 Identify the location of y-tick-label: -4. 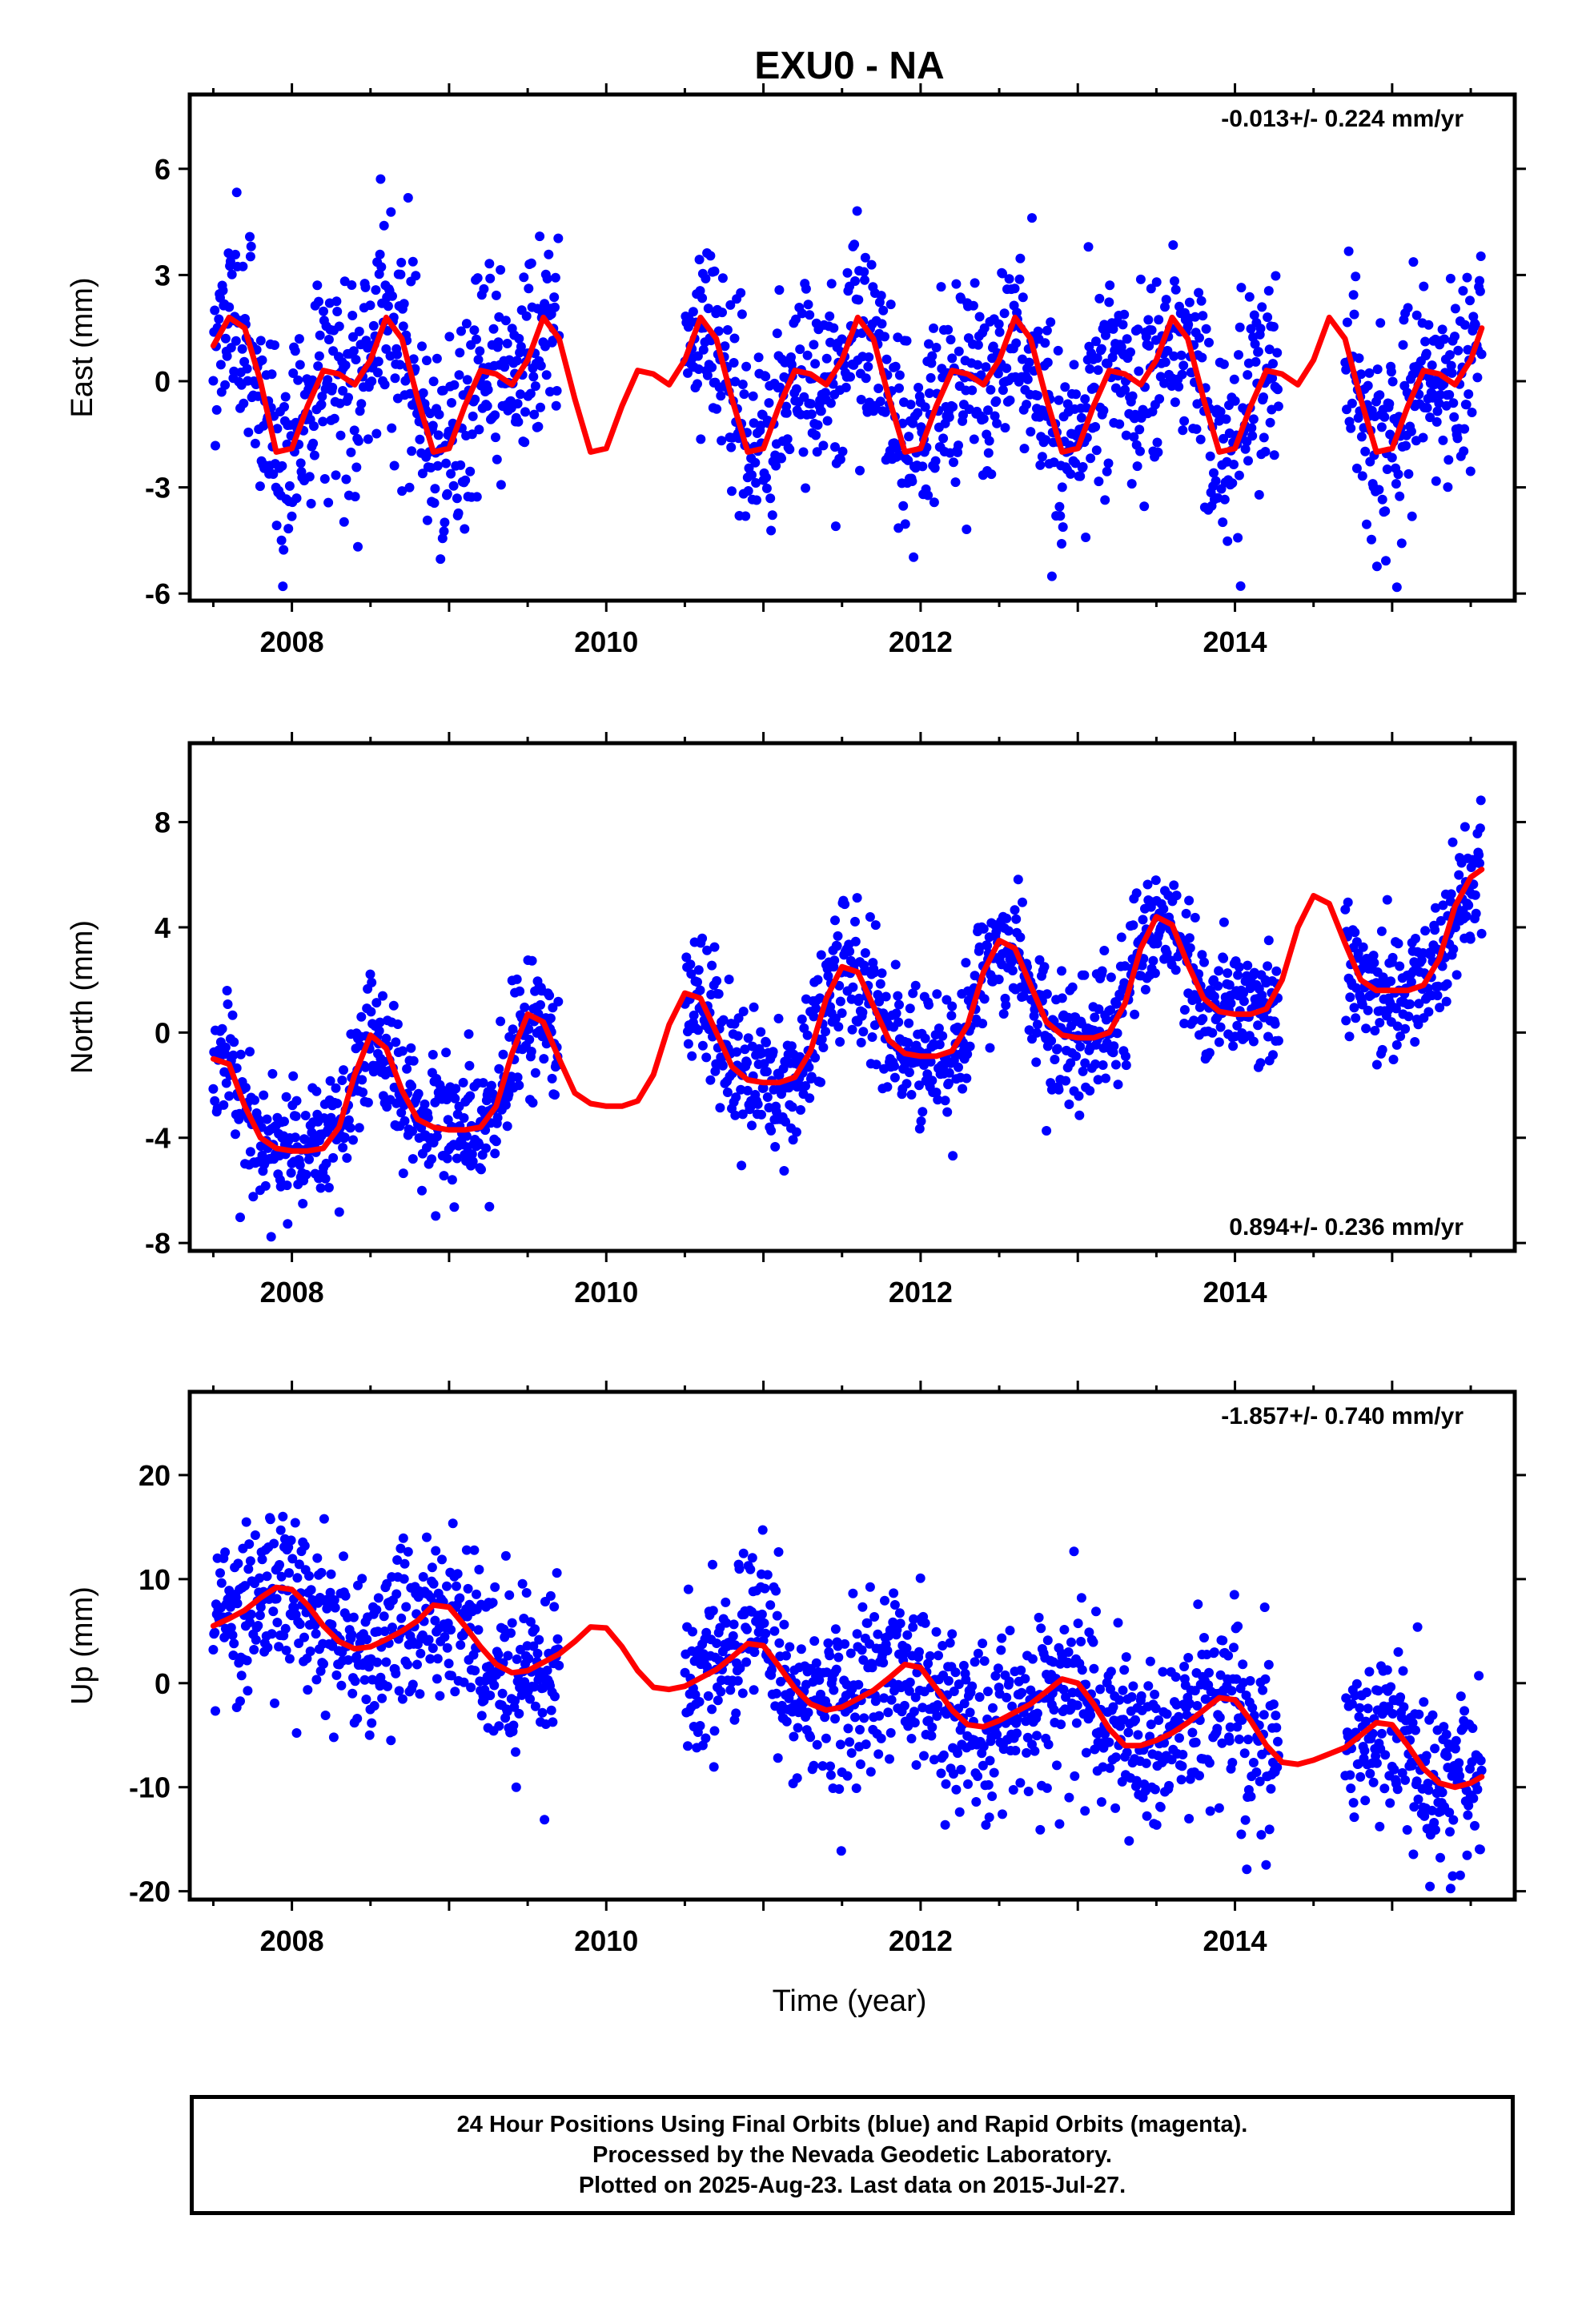
(158, 1138).